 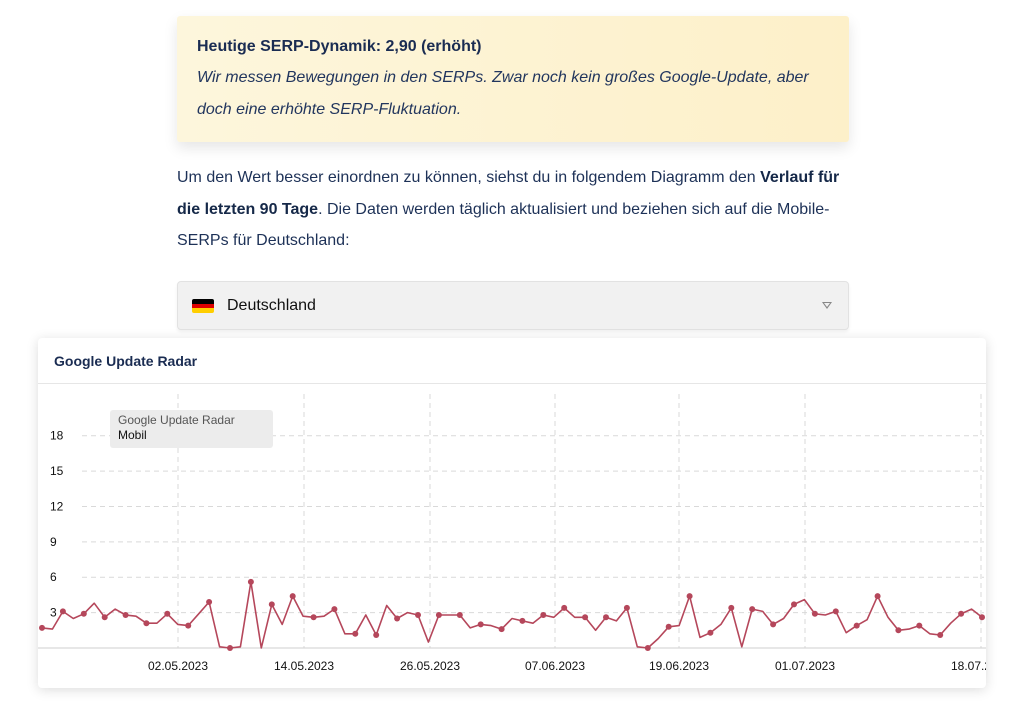 I want to click on country-select-value: Deutschland, so click(x=271, y=305).